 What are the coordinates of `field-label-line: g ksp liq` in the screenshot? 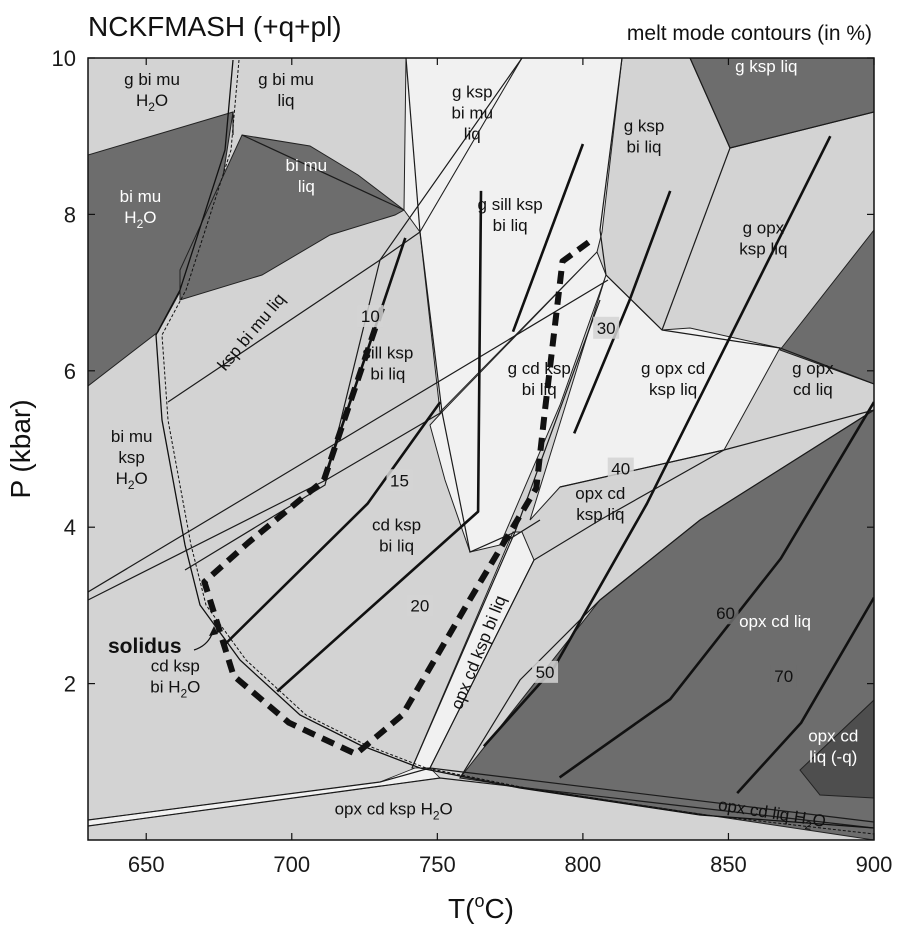 It's located at (766, 66).